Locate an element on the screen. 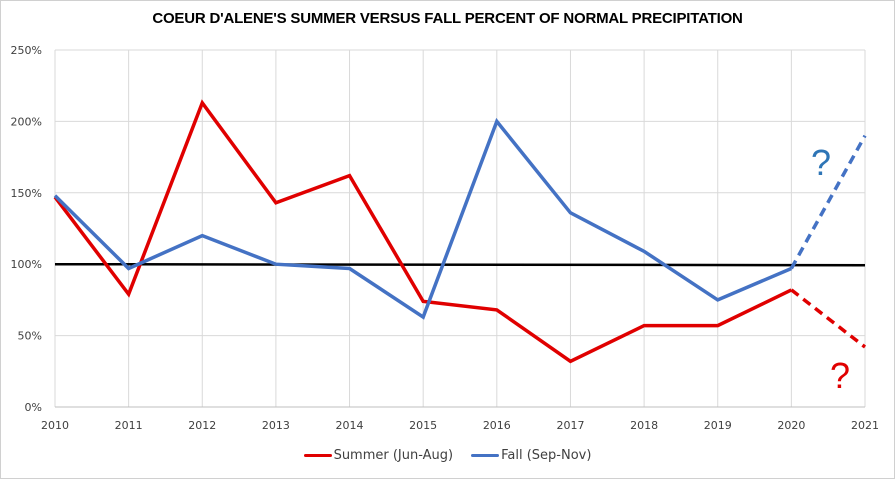 Image resolution: width=895 pixels, height=479 pixels. y-tick-label: 0% is located at coordinates (33, 407).